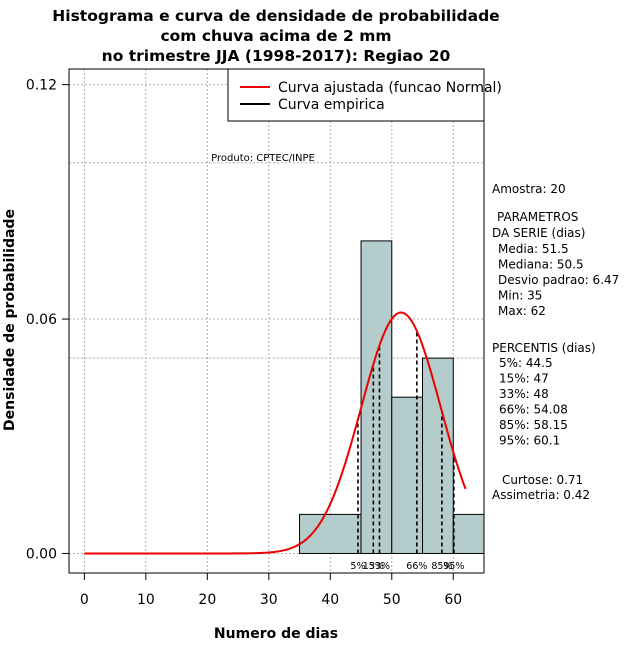  Describe the element at coordinates (269, 600) in the screenshot. I see `x-tick-label: 30` at that location.